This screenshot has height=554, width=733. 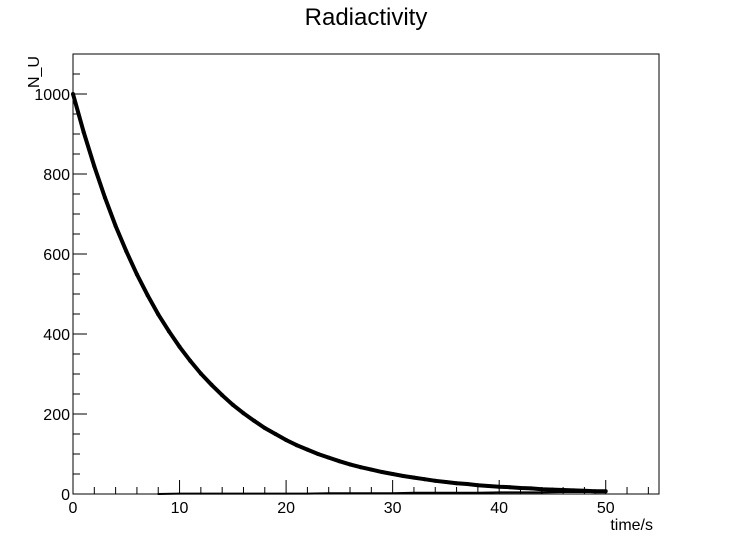 I want to click on y-tick-label: 800, so click(x=56, y=175).